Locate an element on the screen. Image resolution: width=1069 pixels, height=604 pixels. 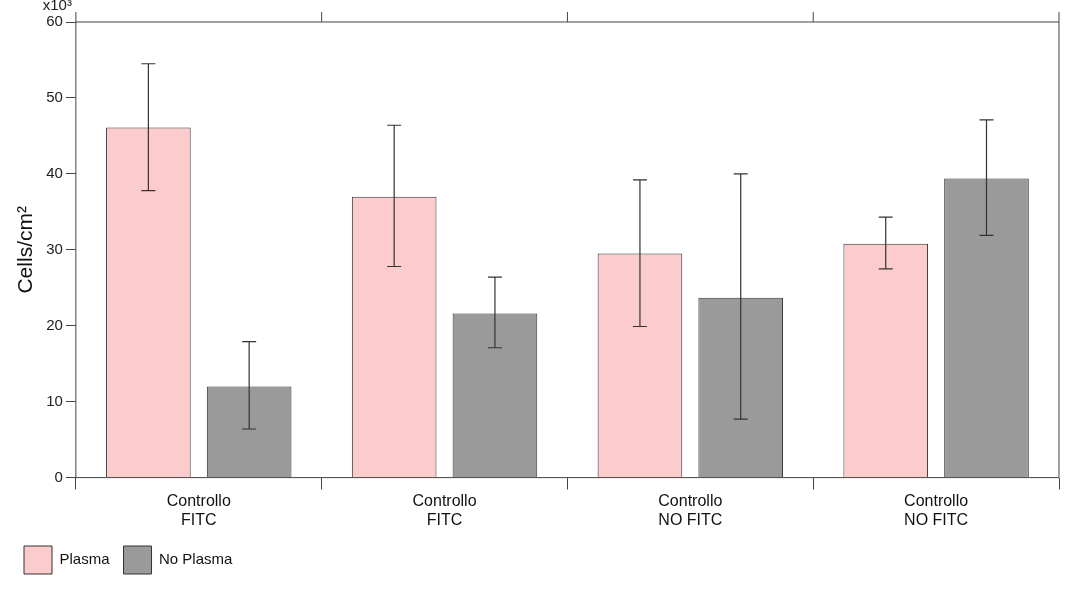
y-tick-label: 20 is located at coordinates (54, 324).